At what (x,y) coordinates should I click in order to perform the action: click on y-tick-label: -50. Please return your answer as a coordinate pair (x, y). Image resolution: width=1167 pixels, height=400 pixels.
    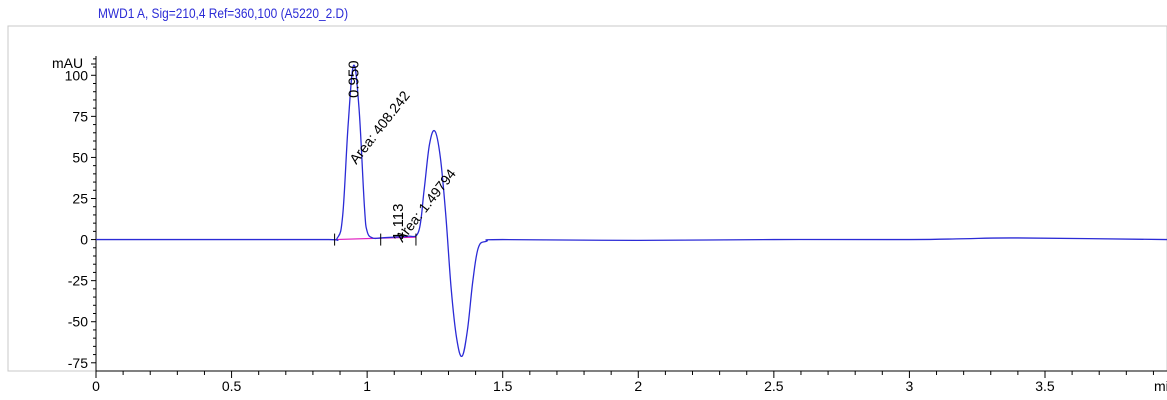
    Looking at the image, I should click on (78, 322).